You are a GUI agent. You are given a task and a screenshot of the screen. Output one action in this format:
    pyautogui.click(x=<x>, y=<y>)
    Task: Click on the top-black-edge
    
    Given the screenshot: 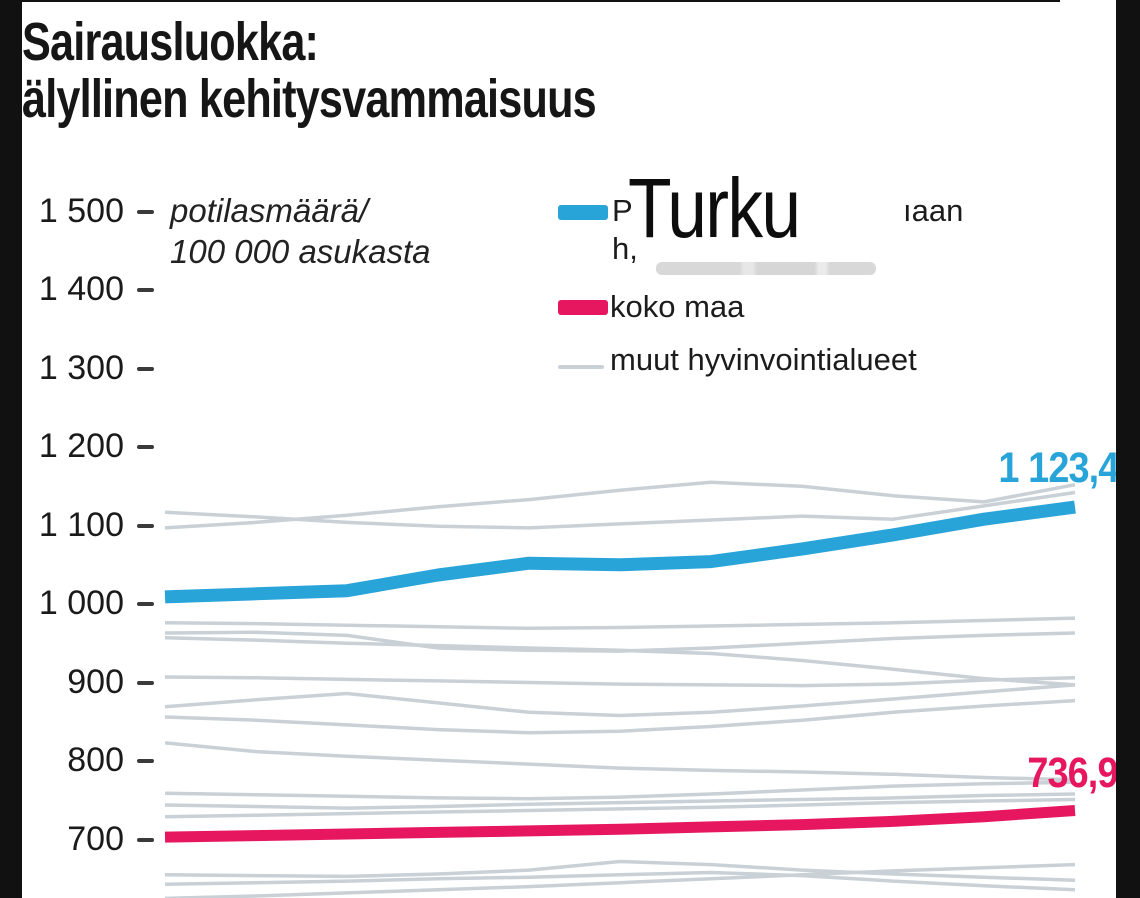 What is the action you would take?
    pyautogui.click(x=530, y=1)
    